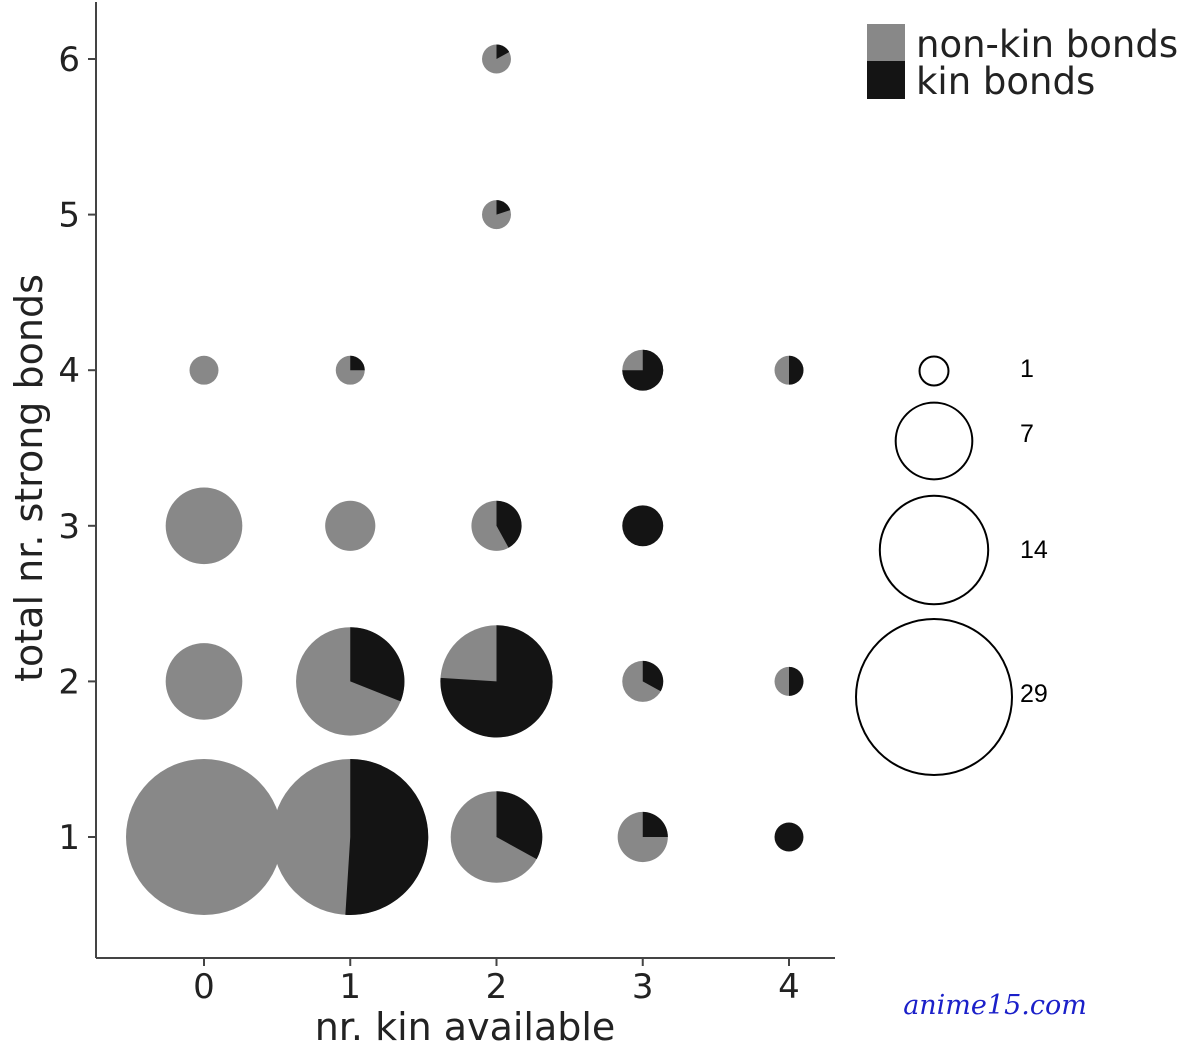  I want to click on x-tick-label: 3, so click(643, 987).